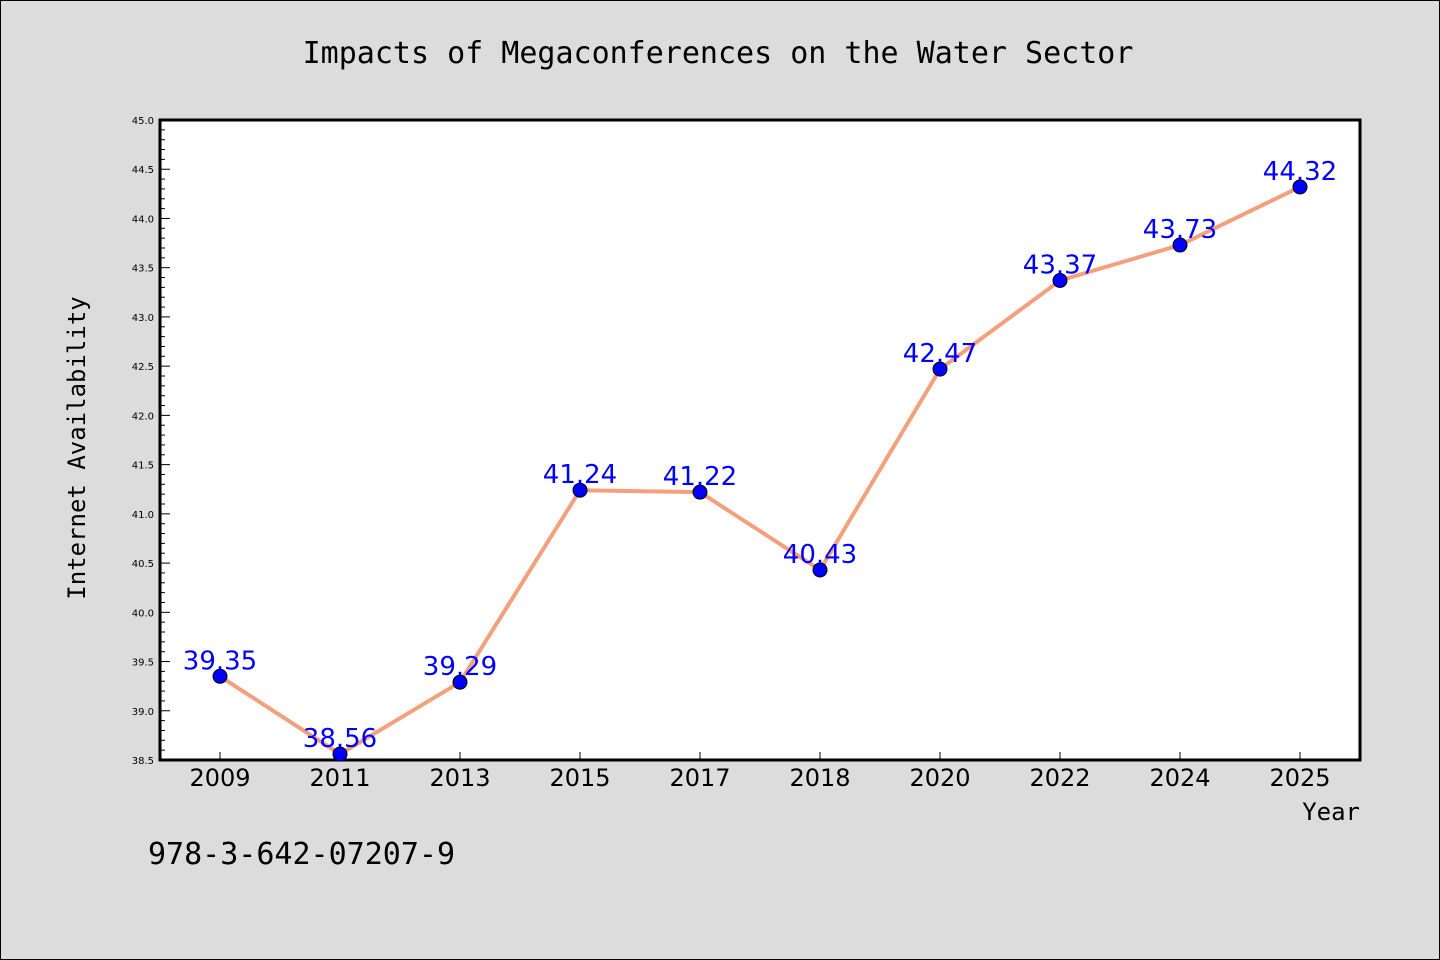 This screenshot has width=1440, height=960. What do you see at coordinates (1331, 812) in the screenshot?
I see `x-axis-label: Year` at bounding box center [1331, 812].